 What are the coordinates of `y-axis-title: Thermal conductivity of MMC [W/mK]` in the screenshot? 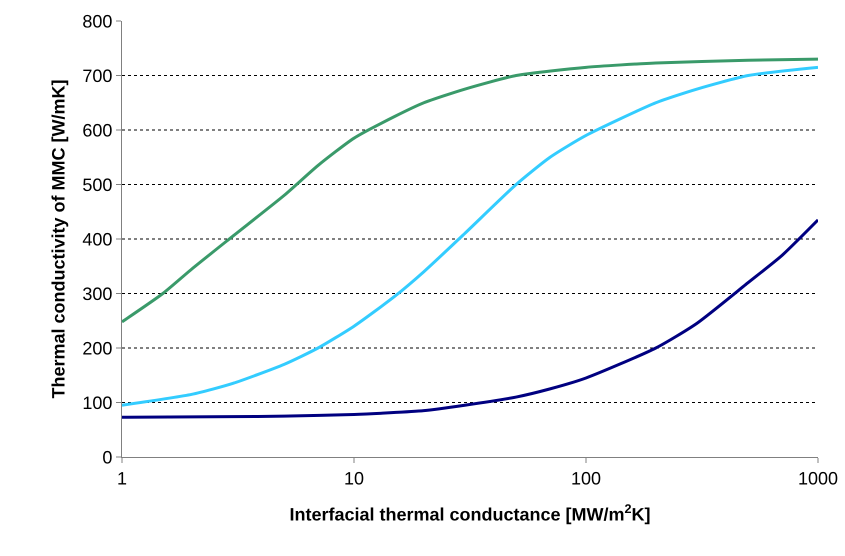 It's located at (58, 239).